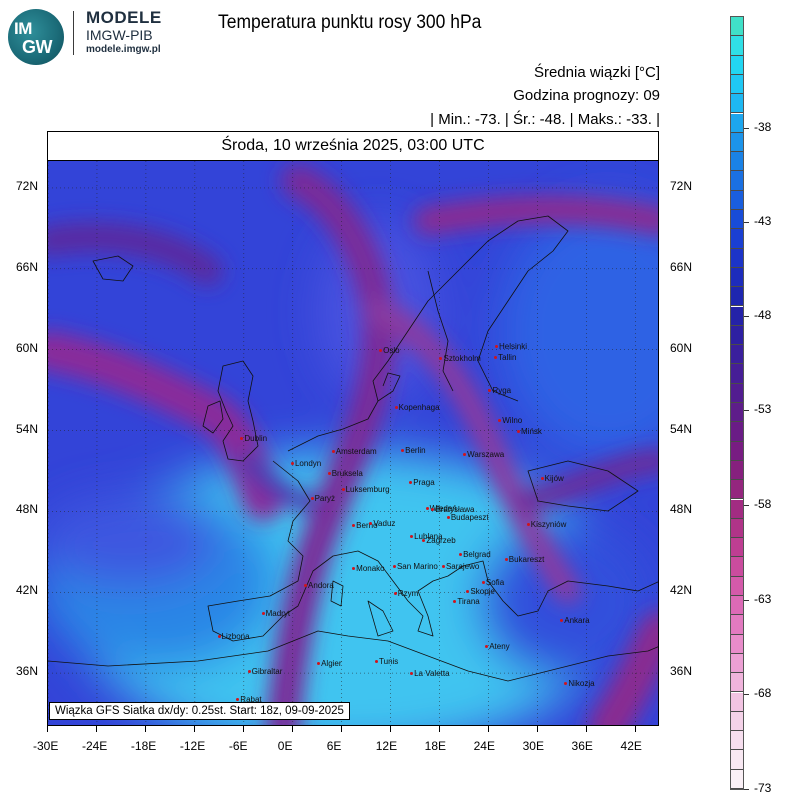 This screenshot has height=800, width=800. What do you see at coordinates (466, 601) in the screenshot?
I see `city-label: Tirana` at bounding box center [466, 601].